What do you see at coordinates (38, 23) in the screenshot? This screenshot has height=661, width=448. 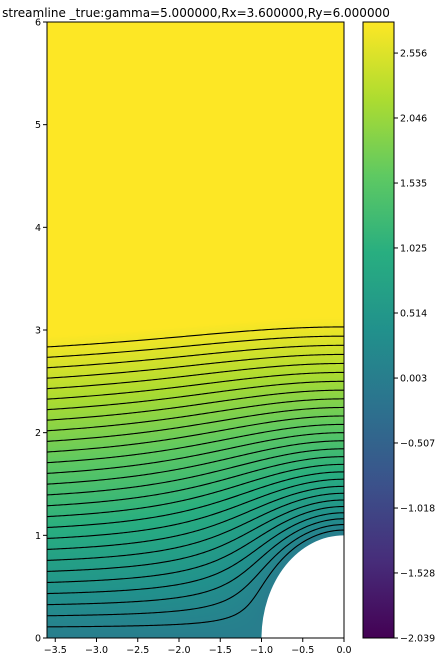 I see `y-tick-label: 6` at bounding box center [38, 23].